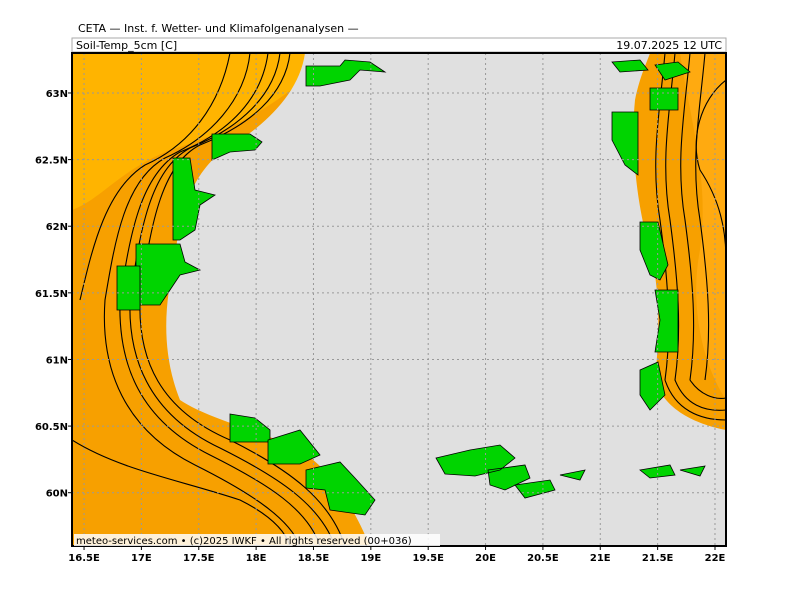 Image resolution: width=800 pixels, height=604 pixels. Describe the element at coordinates (57, 94) in the screenshot. I see `y-tick-label: 63N` at that location.